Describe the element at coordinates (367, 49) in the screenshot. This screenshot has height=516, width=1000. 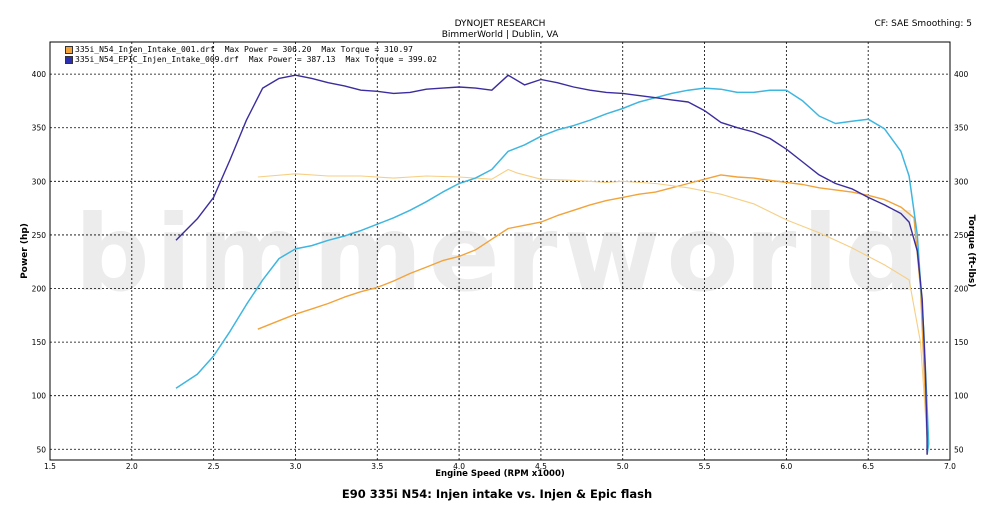
I see `legend-torque-1: Max Torque = 310.97` at that location.